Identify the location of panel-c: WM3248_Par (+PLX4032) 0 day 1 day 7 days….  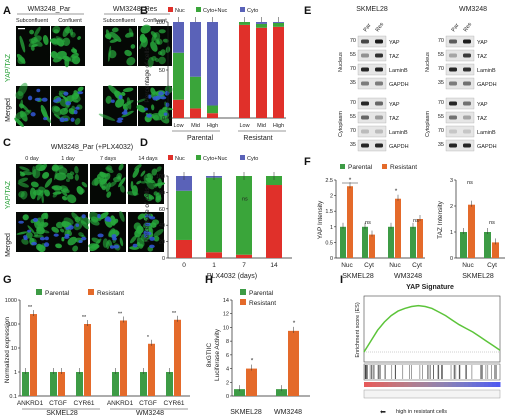
(85, 200).